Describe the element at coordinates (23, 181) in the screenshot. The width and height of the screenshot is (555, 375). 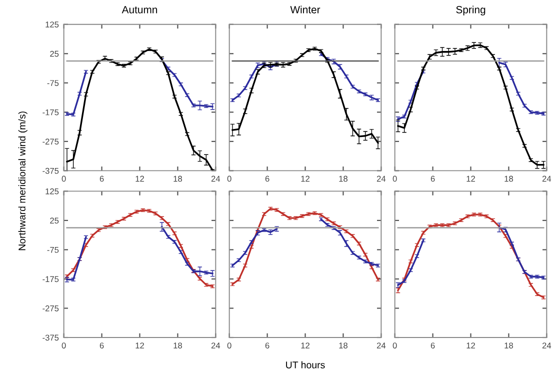
I see `y-axis-title: Northward meridional wind (m/s)` at that location.